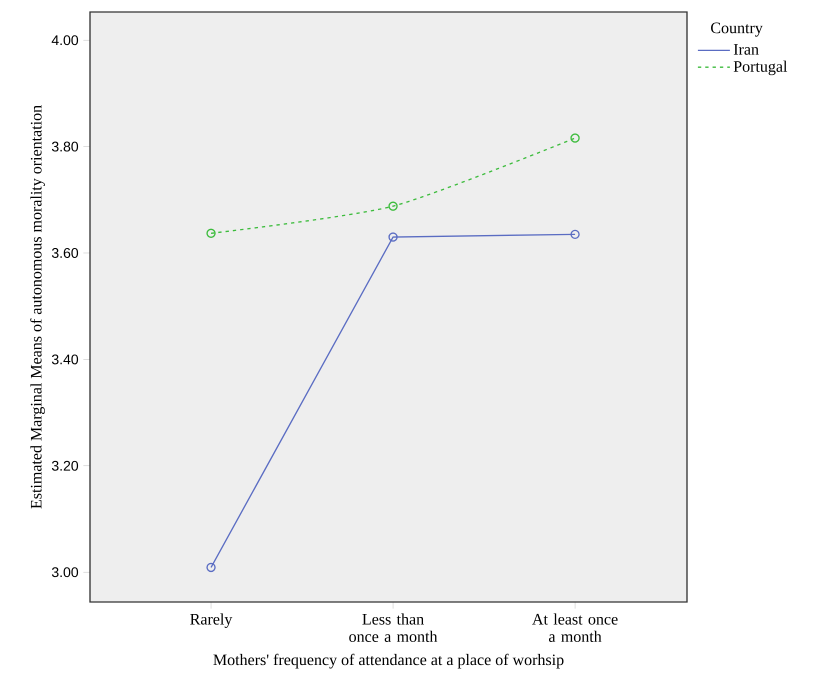 The height and width of the screenshot is (700, 818). What do you see at coordinates (65, 359) in the screenshot?
I see `y-tick-label: 3.40` at bounding box center [65, 359].